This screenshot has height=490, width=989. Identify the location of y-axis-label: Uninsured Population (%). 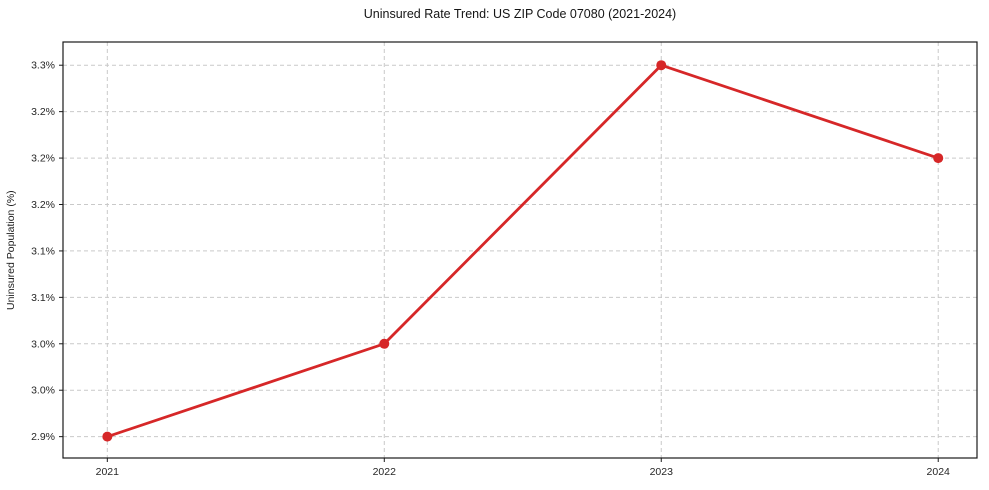
(11, 250).